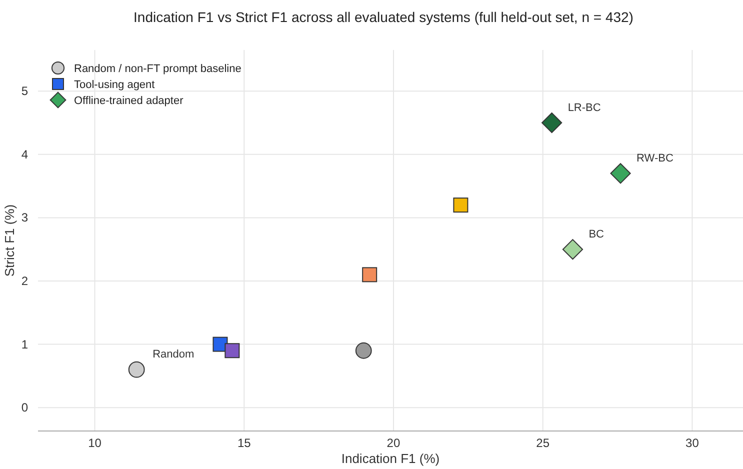 The image size is (743, 469). Describe the element at coordinates (596, 234) in the screenshot. I see `annotation: BC` at that location.